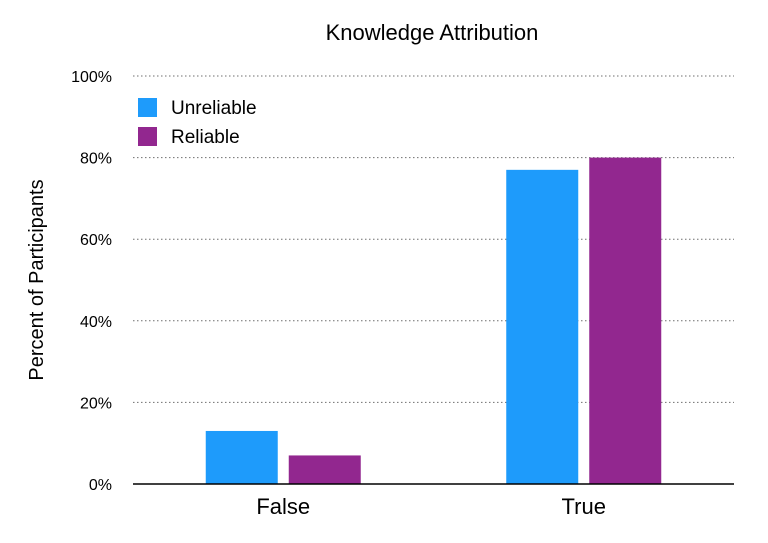  Describe the element at coordinates (432, 32) in the screenshot. I see `chart-title: Knowledge Attribution` at that location.